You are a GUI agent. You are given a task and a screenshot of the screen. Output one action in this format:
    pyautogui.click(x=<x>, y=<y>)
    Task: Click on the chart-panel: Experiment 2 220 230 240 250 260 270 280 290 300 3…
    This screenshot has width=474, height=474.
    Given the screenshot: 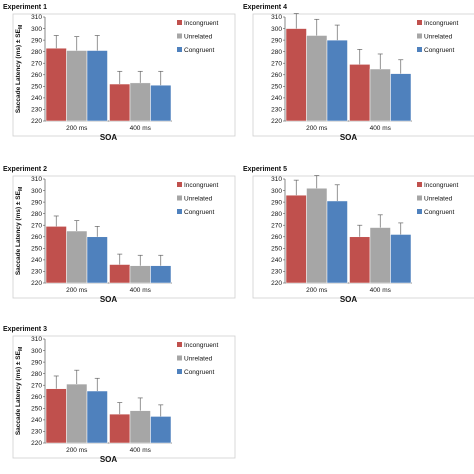 What is the action you would take?
    pyautogui.click(x=119, y=235)
    